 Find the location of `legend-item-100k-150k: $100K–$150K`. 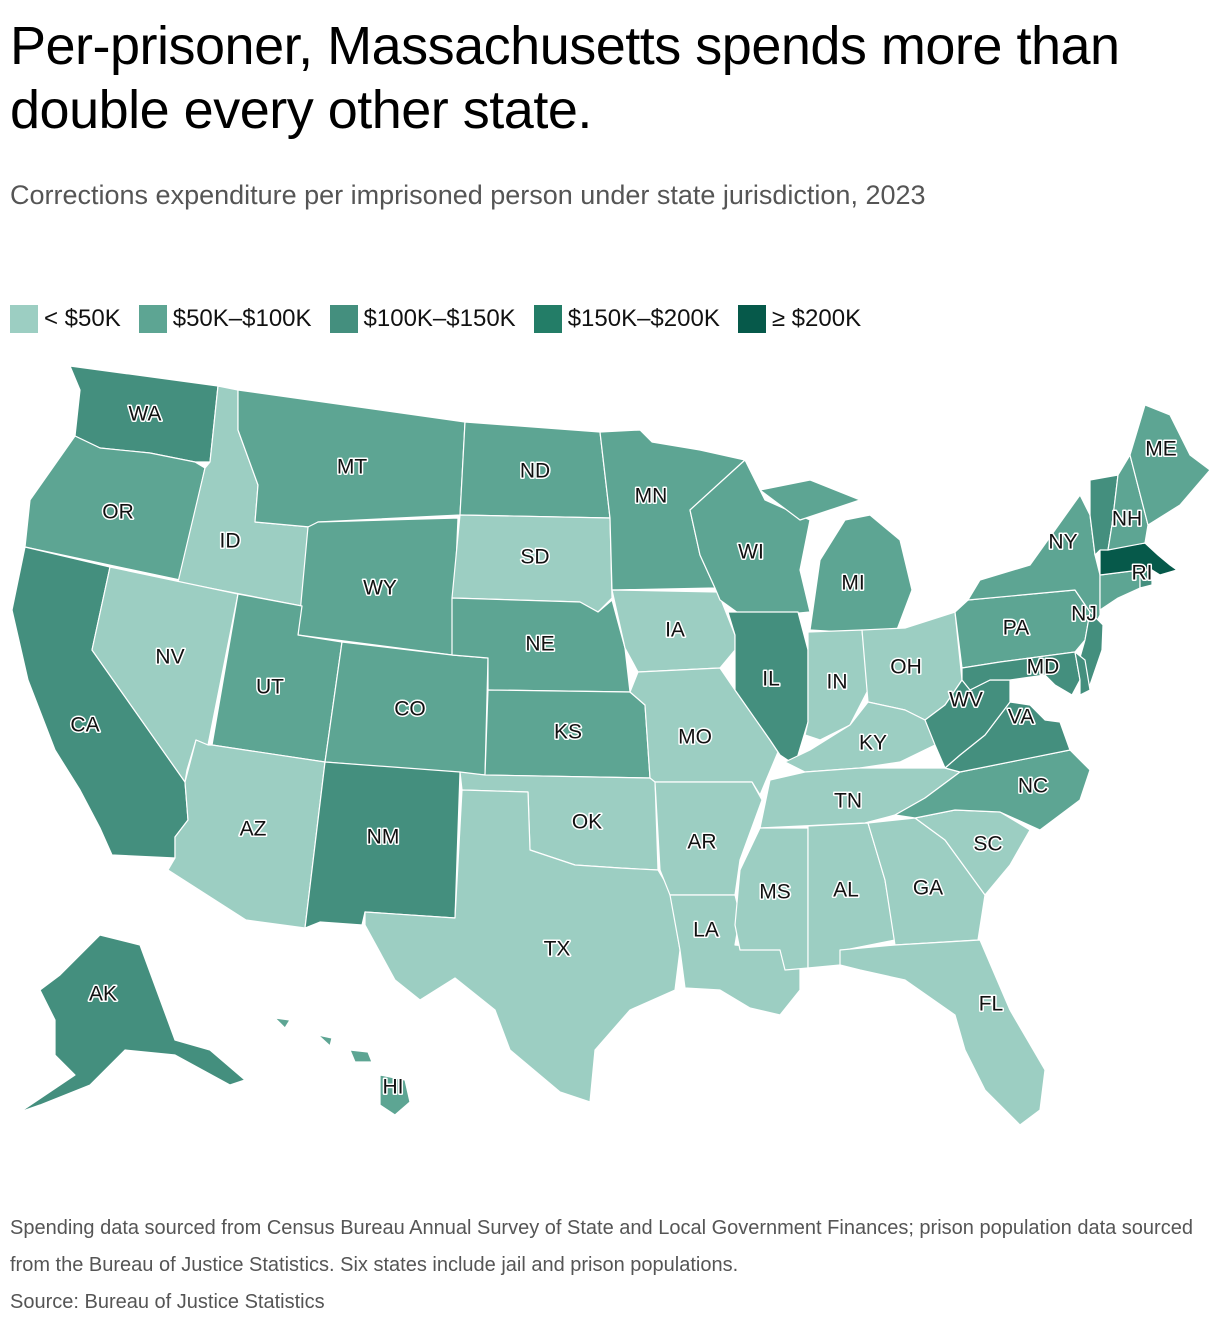

legend-item-100k-150k: $100K–$150K is located at coordinates (422, 319).